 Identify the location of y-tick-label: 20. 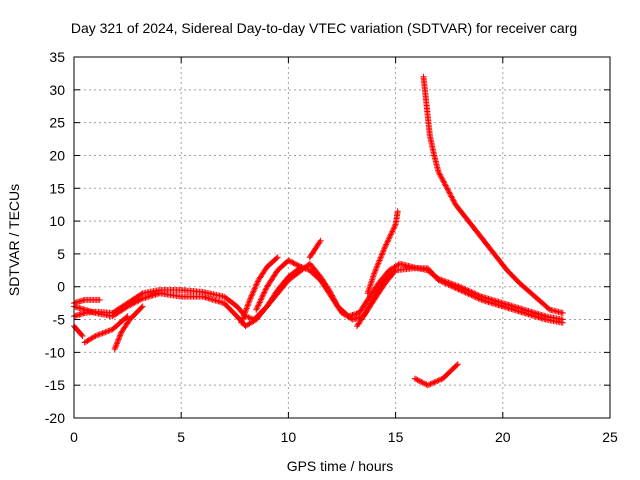
(57, 155).